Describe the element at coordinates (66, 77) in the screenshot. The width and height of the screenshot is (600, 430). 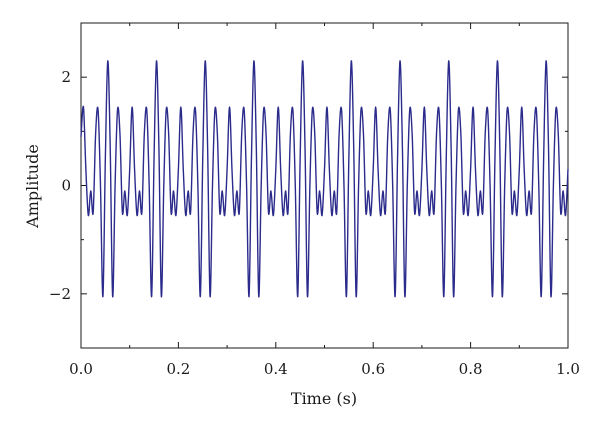
I see `y-tick-label: 2` at that location.